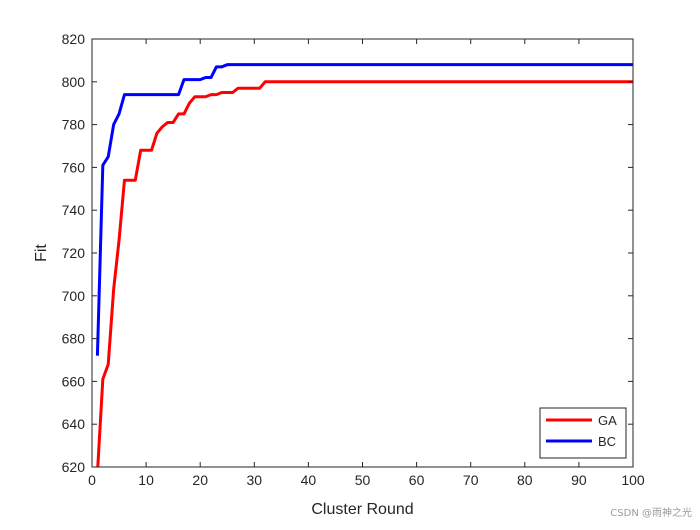  What do you see at coordinates (362, 509) in the screenshot?
I see `x-axis-label: Cluster Round` at bounding box center [362, 509].